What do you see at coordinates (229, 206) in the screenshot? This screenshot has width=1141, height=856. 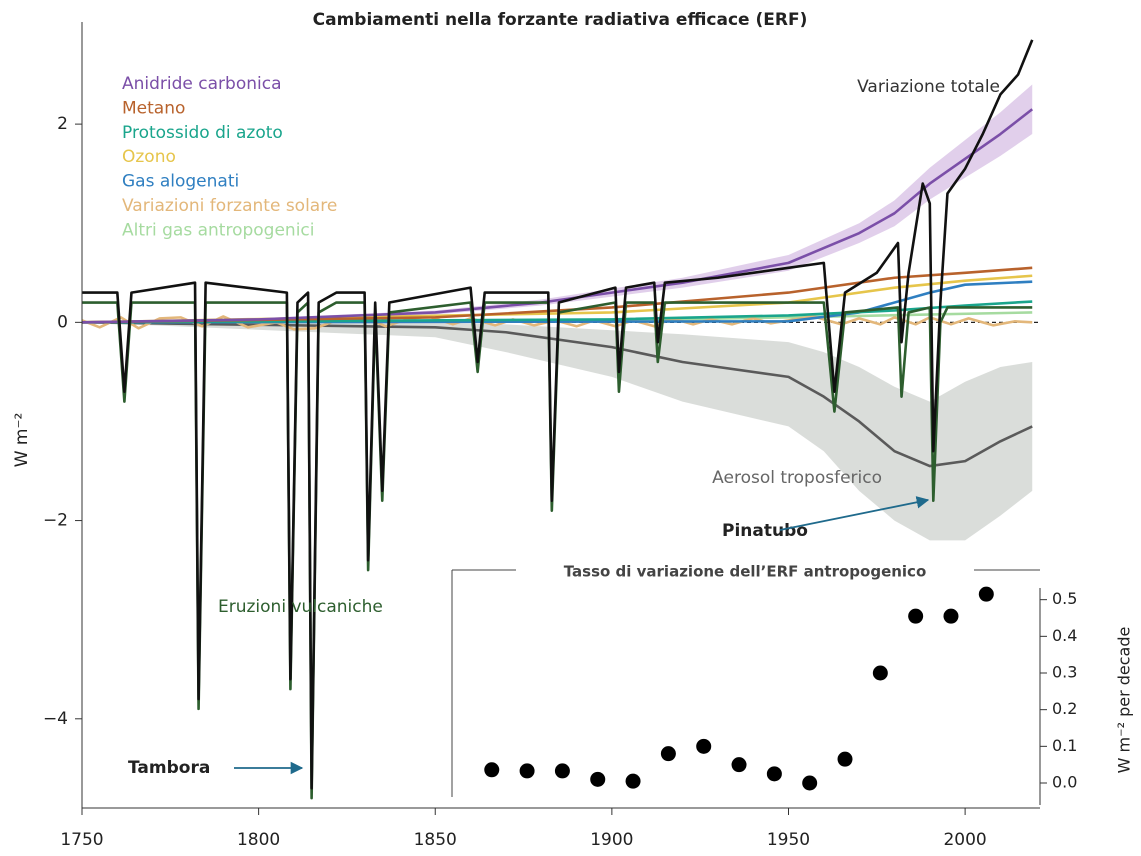 I see `legend-entry: Variazioni forzante solare` at bounding box center [229, 206].